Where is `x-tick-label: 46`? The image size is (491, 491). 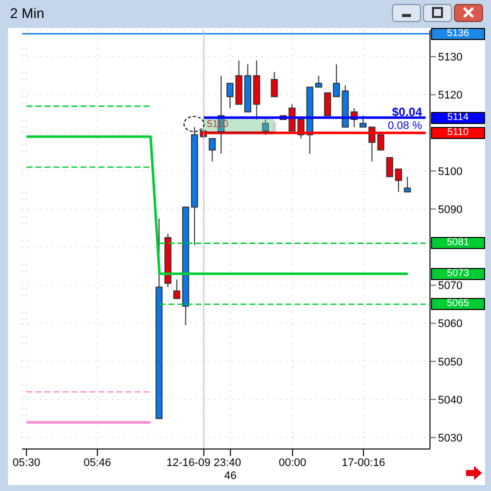
x-tick-label: 46 is located at coordinates (230, 476).